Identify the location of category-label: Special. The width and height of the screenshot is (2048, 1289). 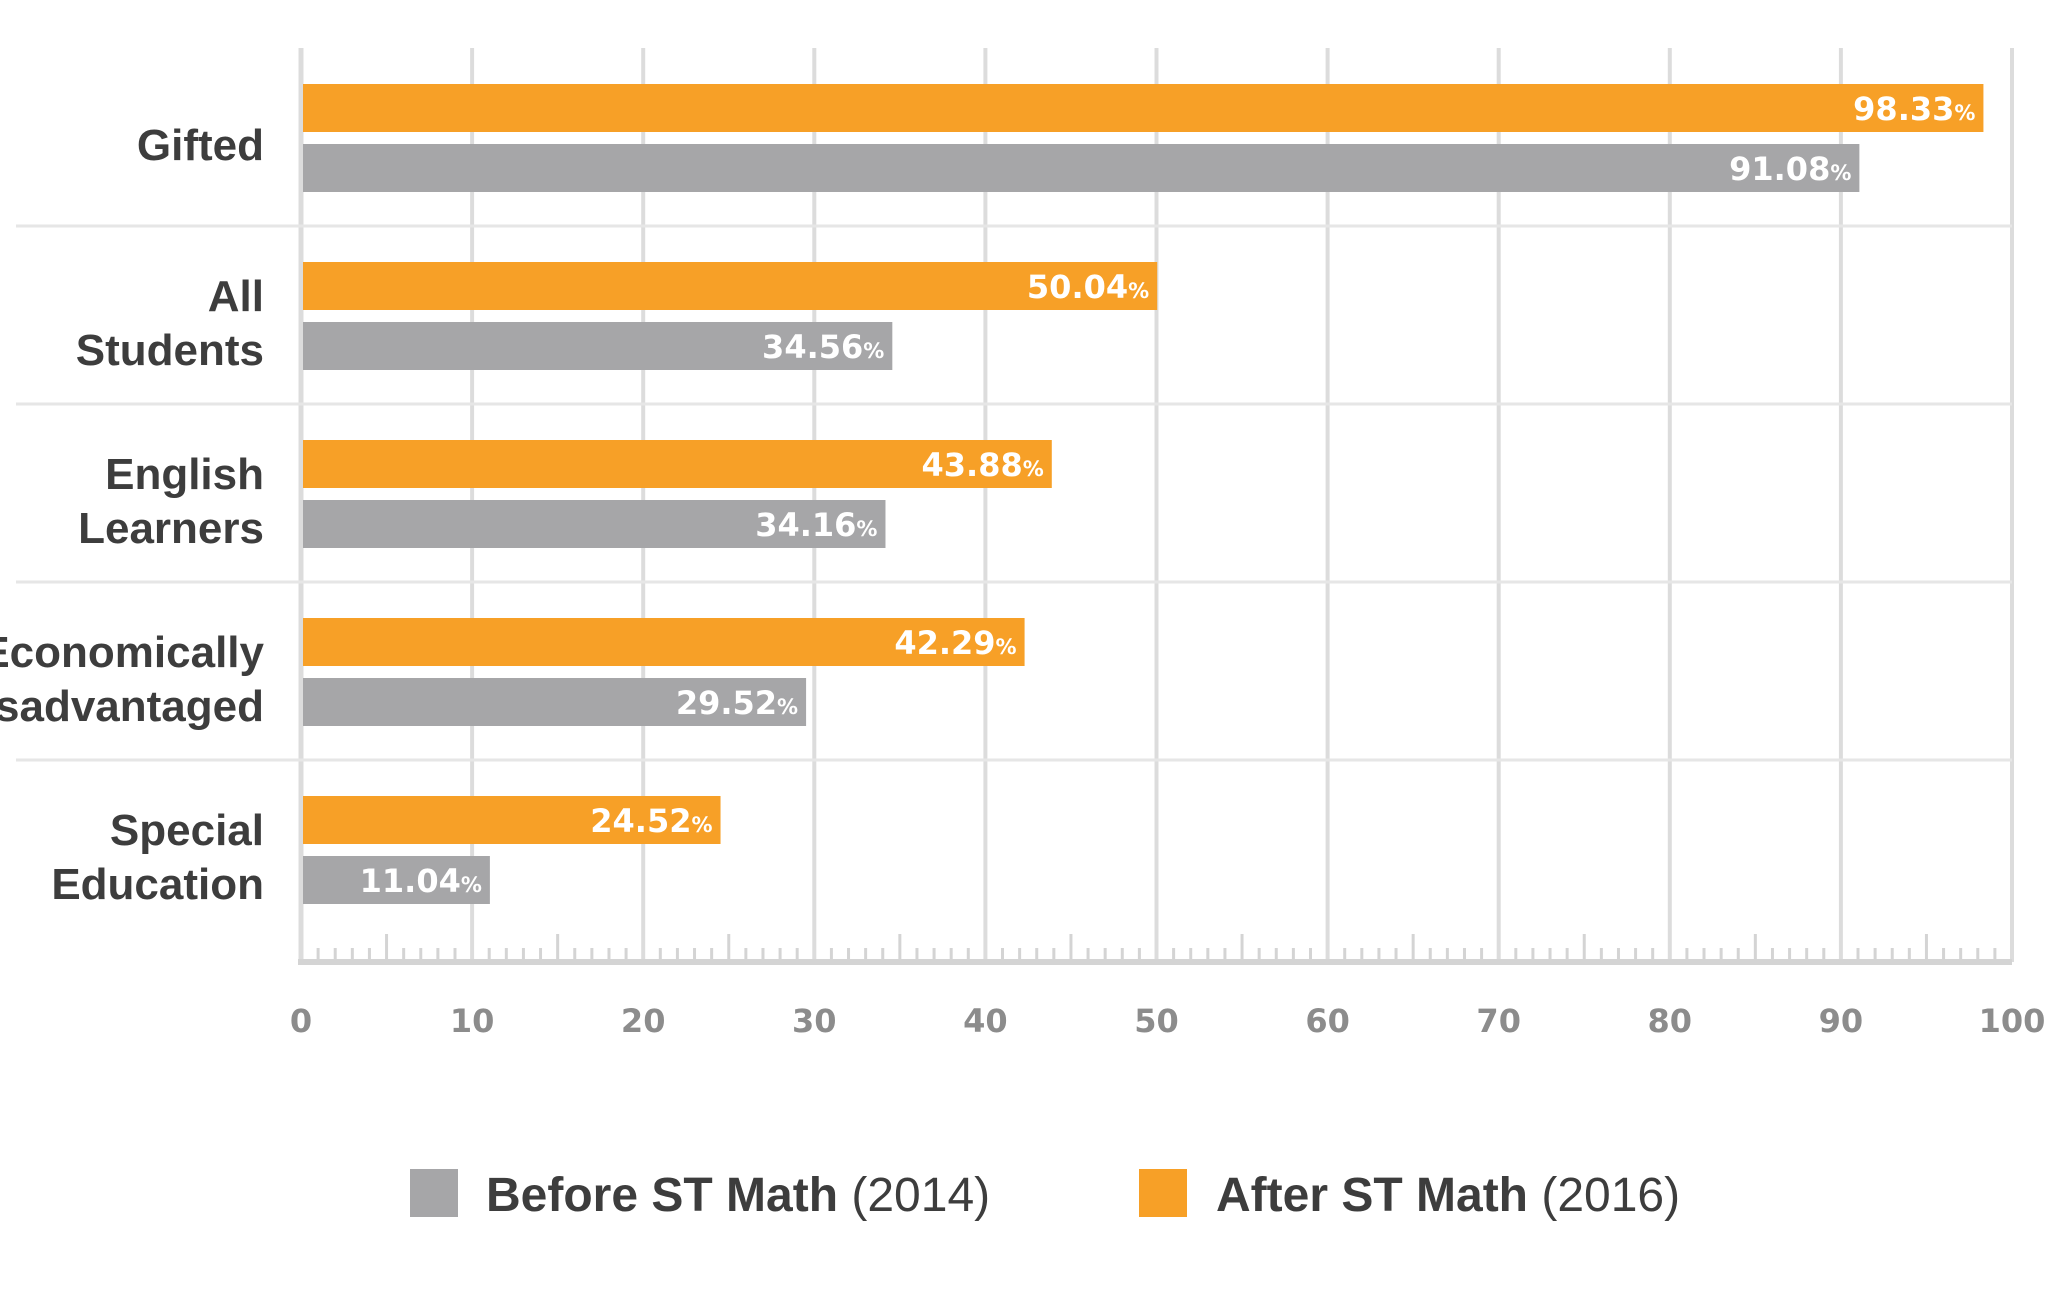
(187, 830).